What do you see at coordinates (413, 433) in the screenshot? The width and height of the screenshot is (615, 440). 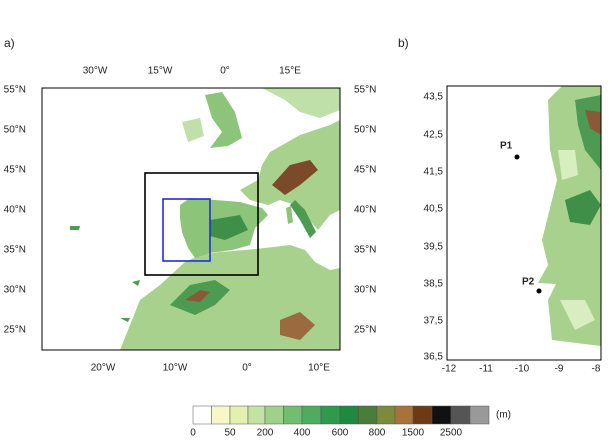 I see `colorbar-label: 1500` at bounding box center [413, 433].